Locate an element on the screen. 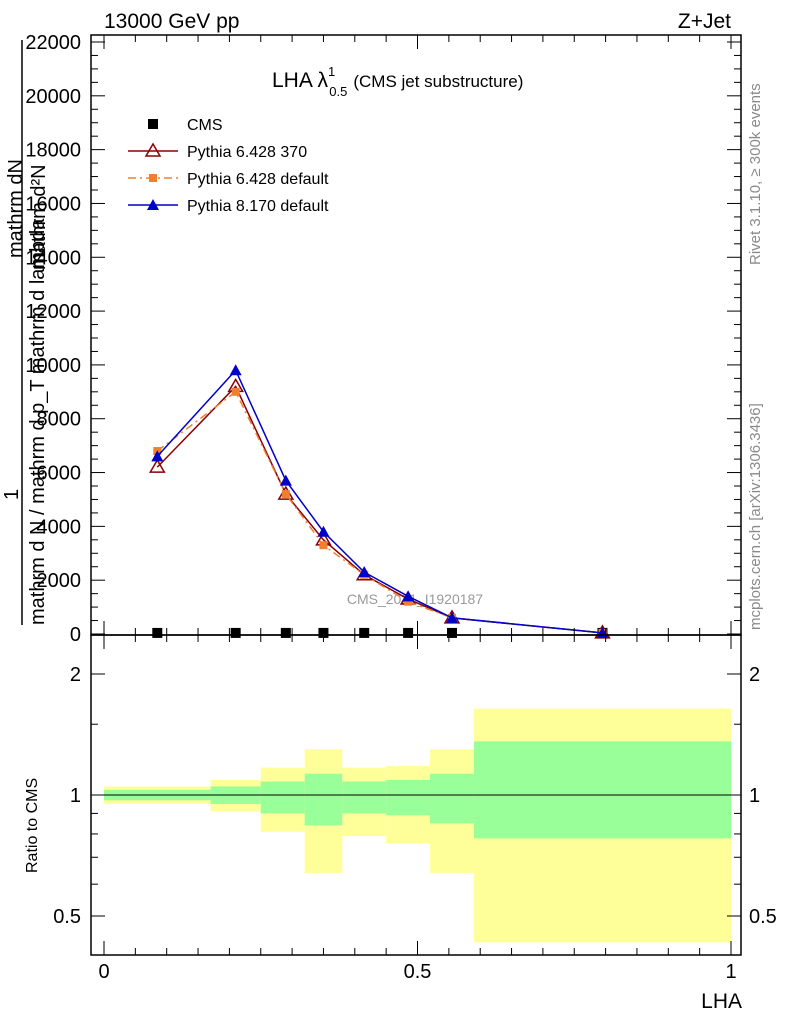  plot-title-sub: 0.5 is located at coordinates (338, 91).